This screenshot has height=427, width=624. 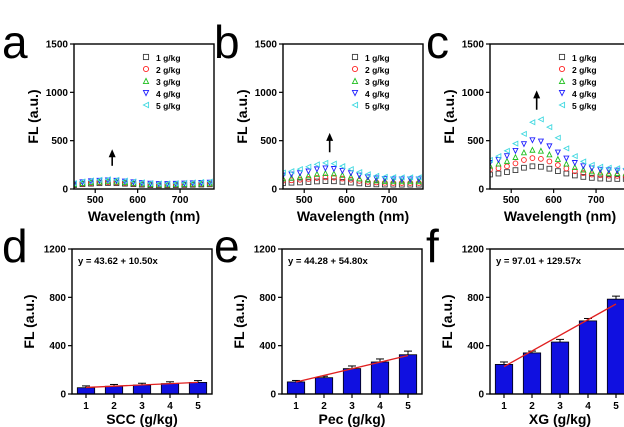 What do you see at coordinates (168, 94) in the screenshot?
I see `legend-label: 4 g/kg` at bounding box center [168, 94].